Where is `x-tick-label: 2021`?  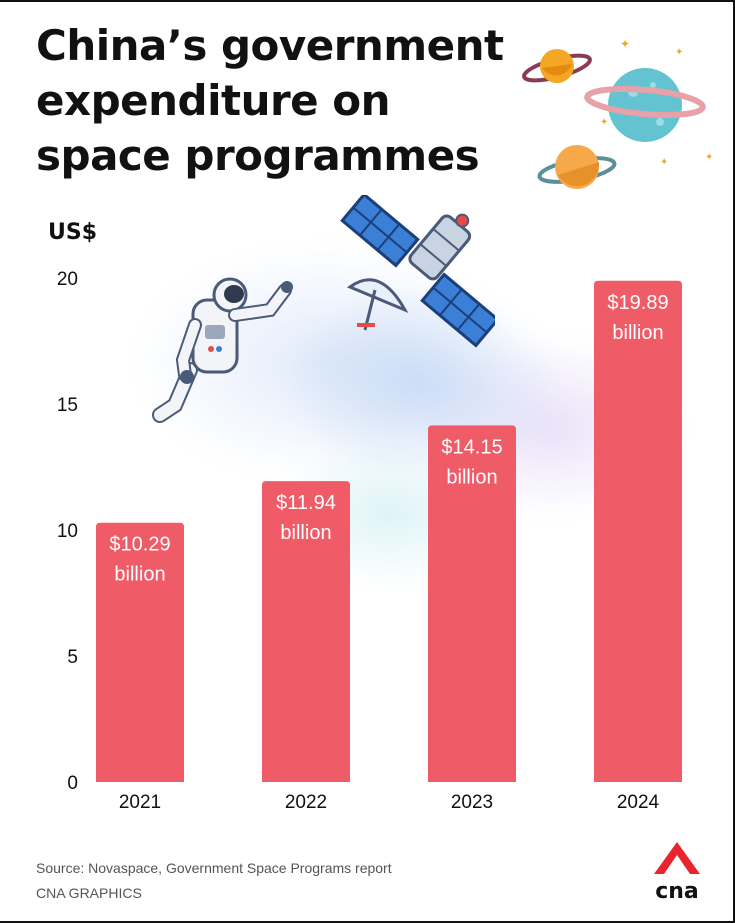 x-tick-label: 2021 is located at coordinates (140, 802).